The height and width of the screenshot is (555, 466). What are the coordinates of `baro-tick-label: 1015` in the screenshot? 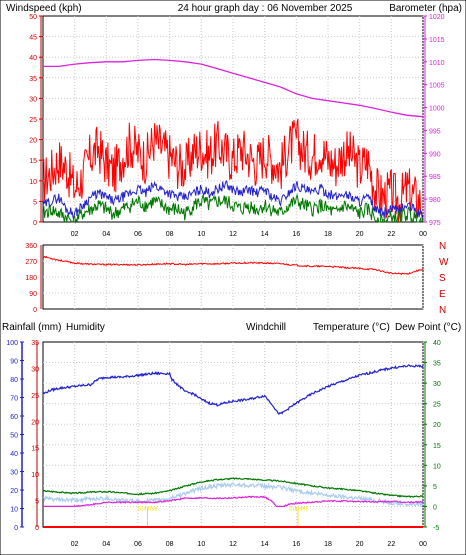 It's located at (437, 40).